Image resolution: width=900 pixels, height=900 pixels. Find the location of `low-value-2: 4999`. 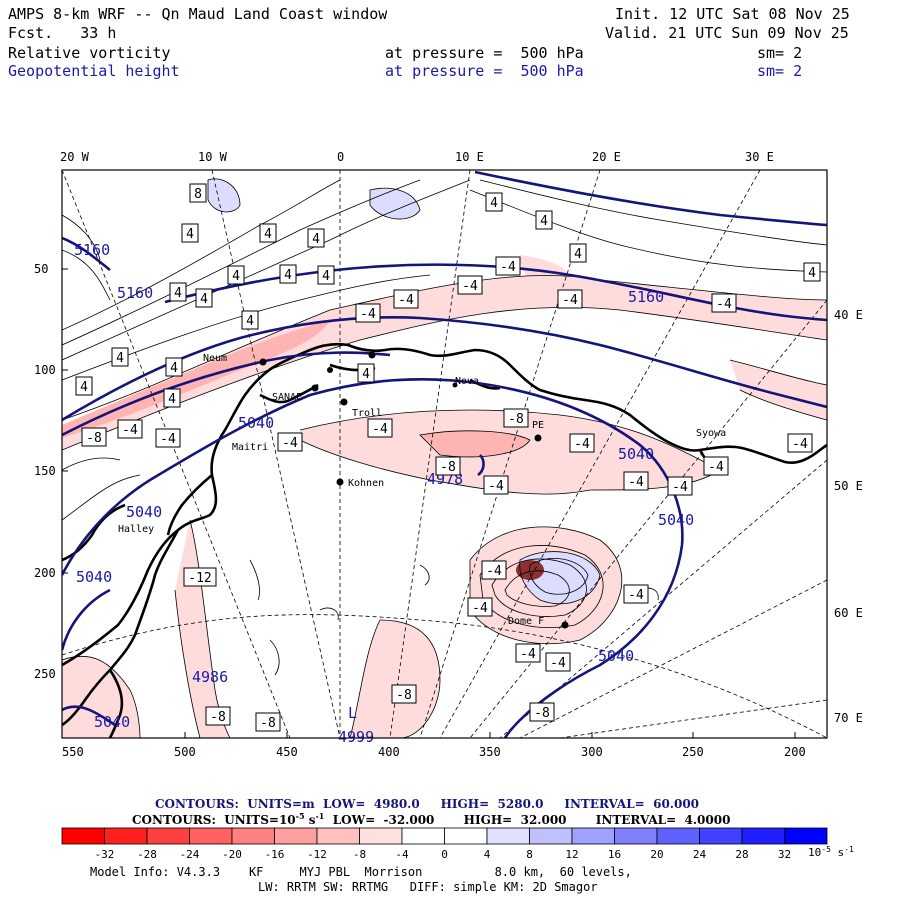

low-value-2: 4999 is located at coordinates (356, 737).